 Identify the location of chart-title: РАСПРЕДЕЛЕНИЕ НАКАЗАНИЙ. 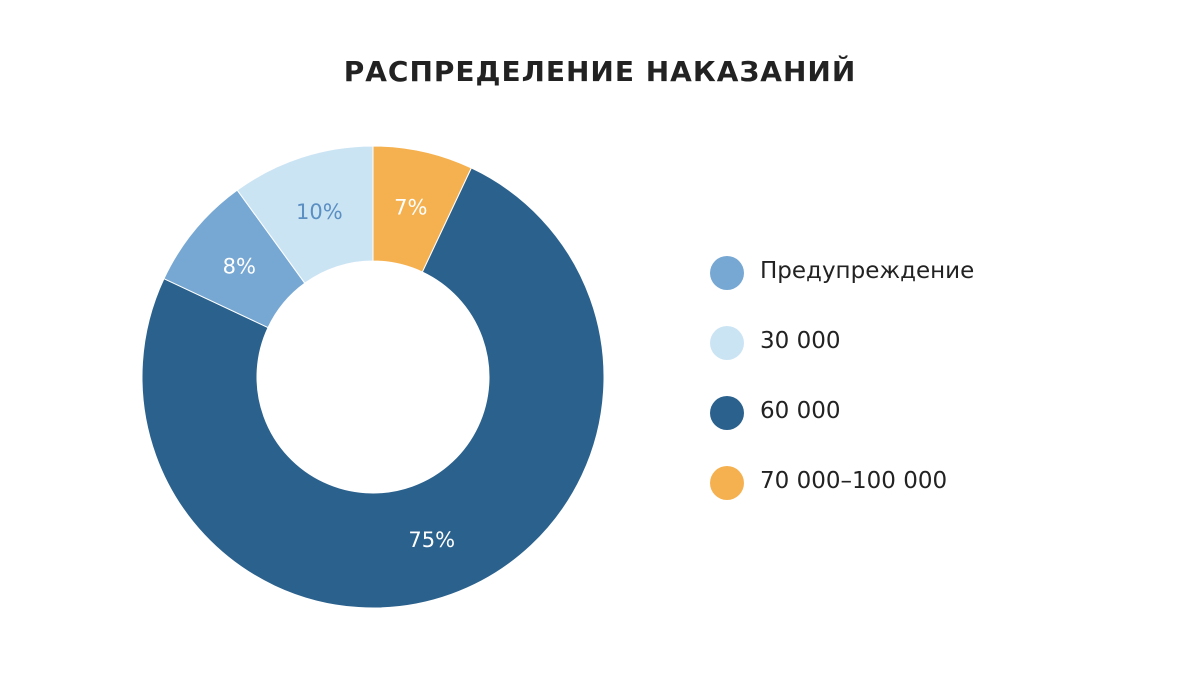
(600, 71).